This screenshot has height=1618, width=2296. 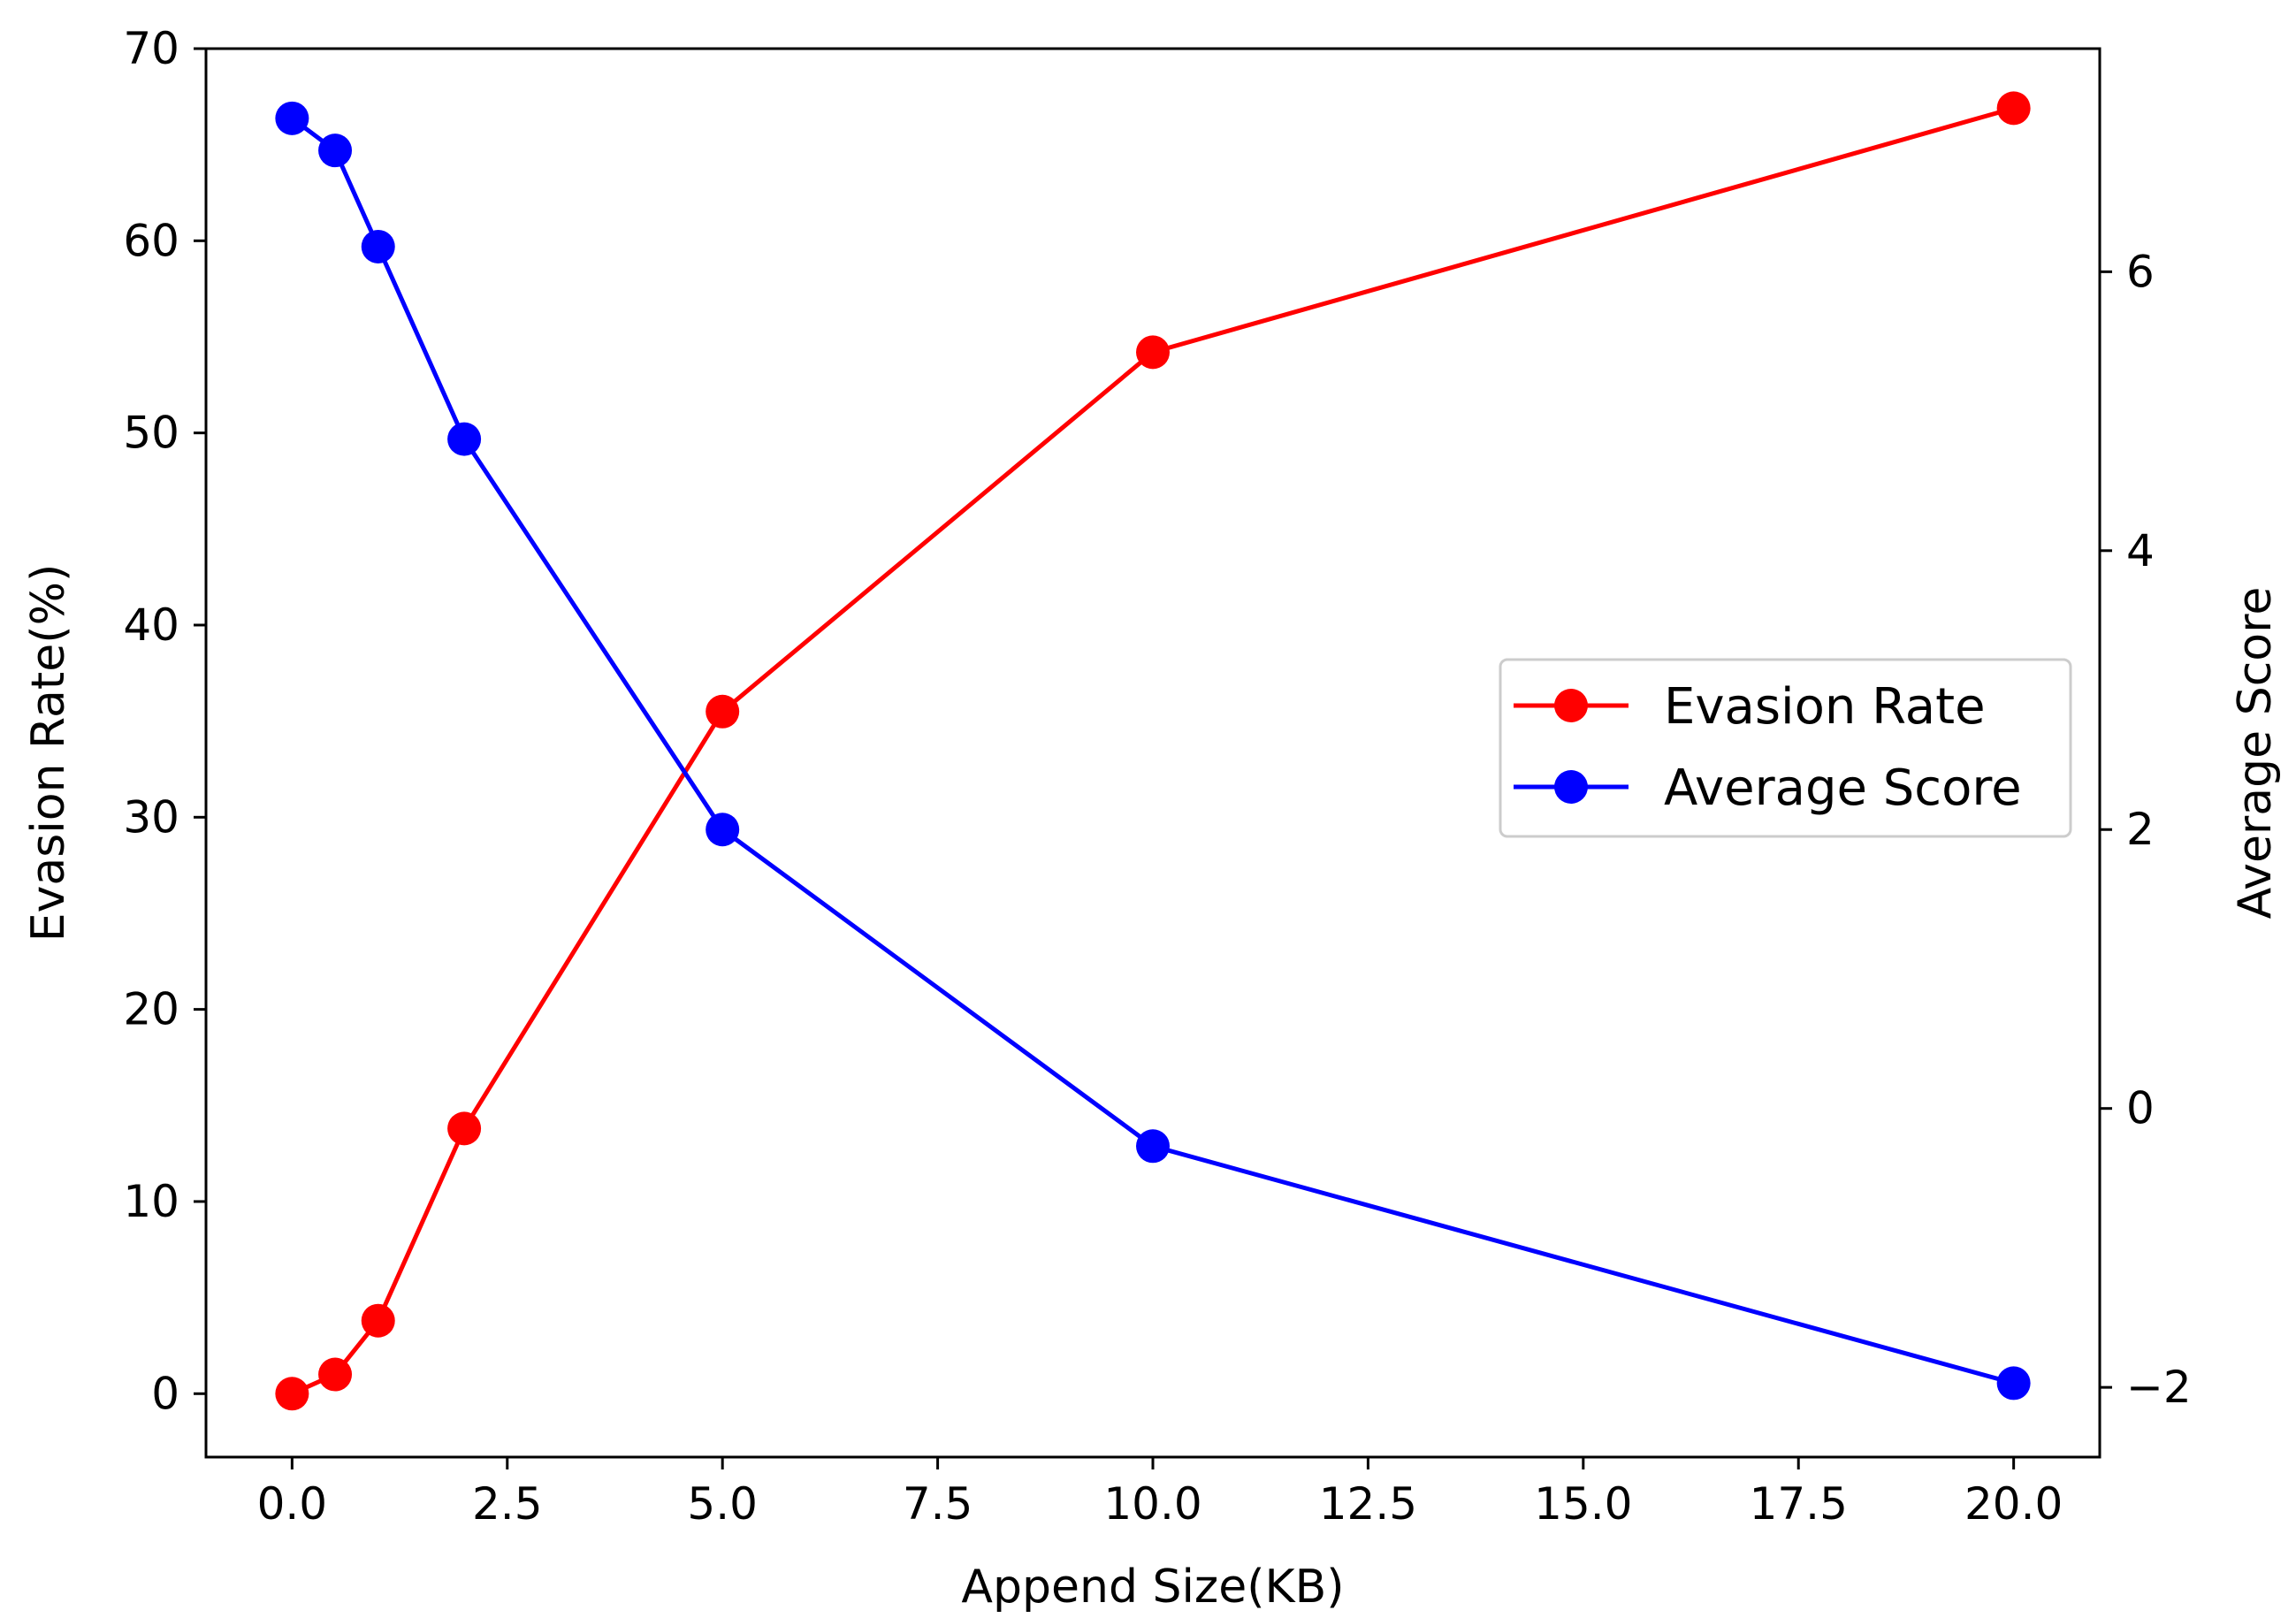 I want to click on legend-average-score-marker, so click(x=1571, y=787).